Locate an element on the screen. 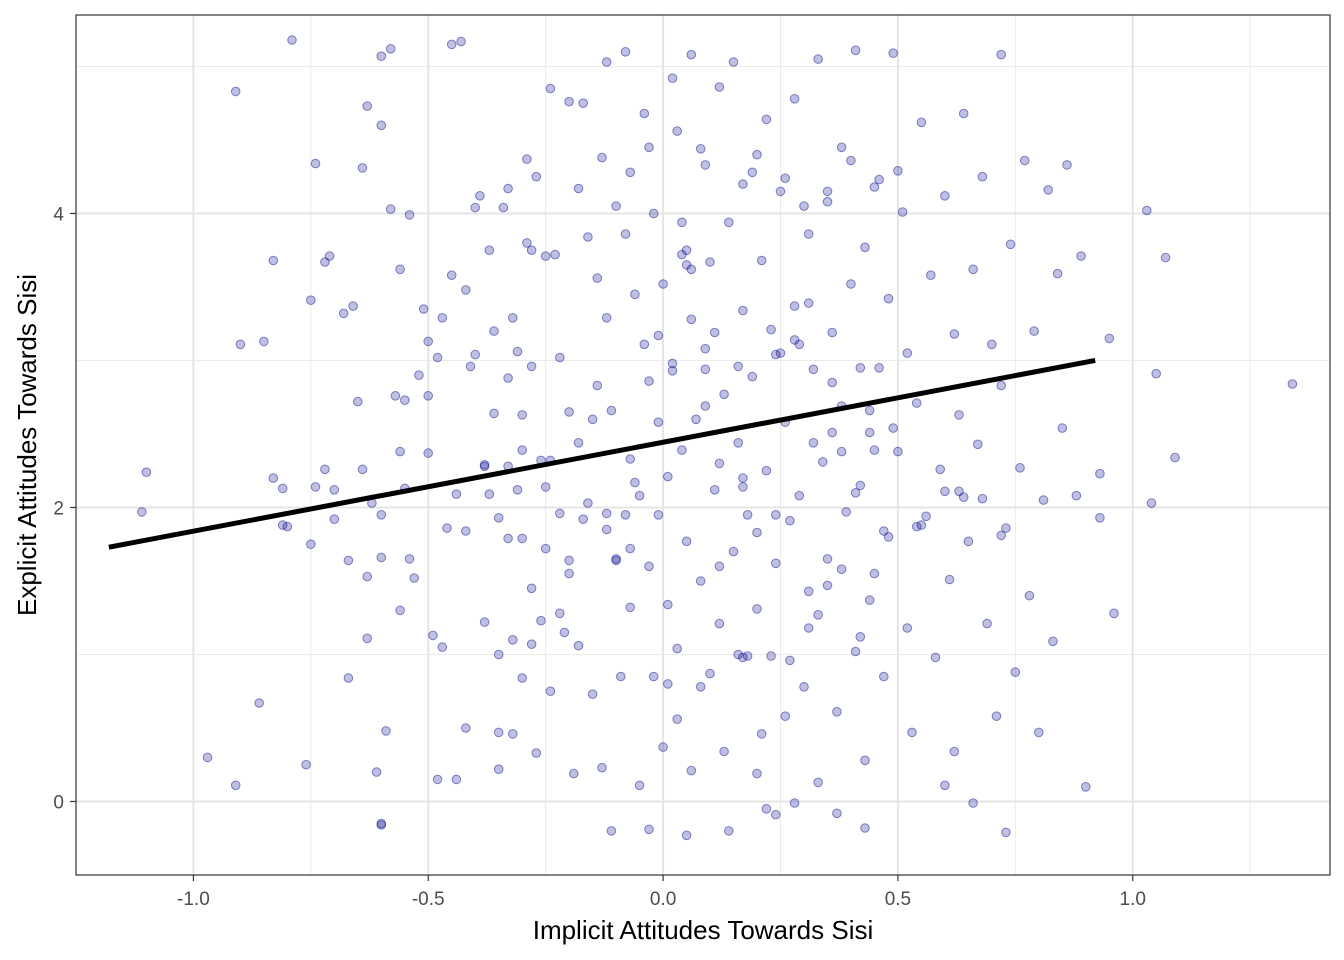 The image size is (1344, 960). y-tick-label: 0 is located at coordinates (58, 802).